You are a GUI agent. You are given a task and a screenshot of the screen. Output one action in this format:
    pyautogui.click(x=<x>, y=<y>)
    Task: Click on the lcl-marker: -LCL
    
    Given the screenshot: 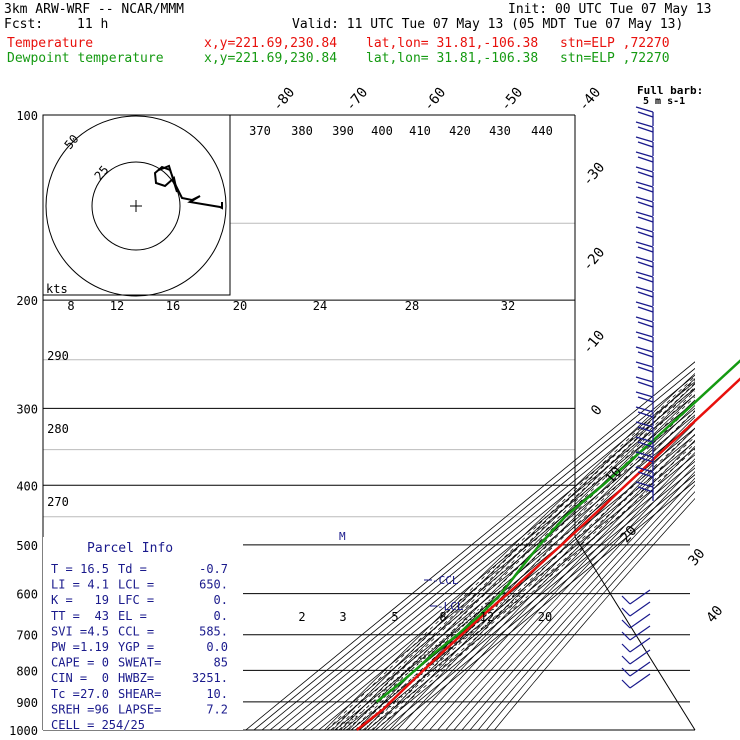 What is the action you would take?
    pyautogui.click(x=450, y=606)
    